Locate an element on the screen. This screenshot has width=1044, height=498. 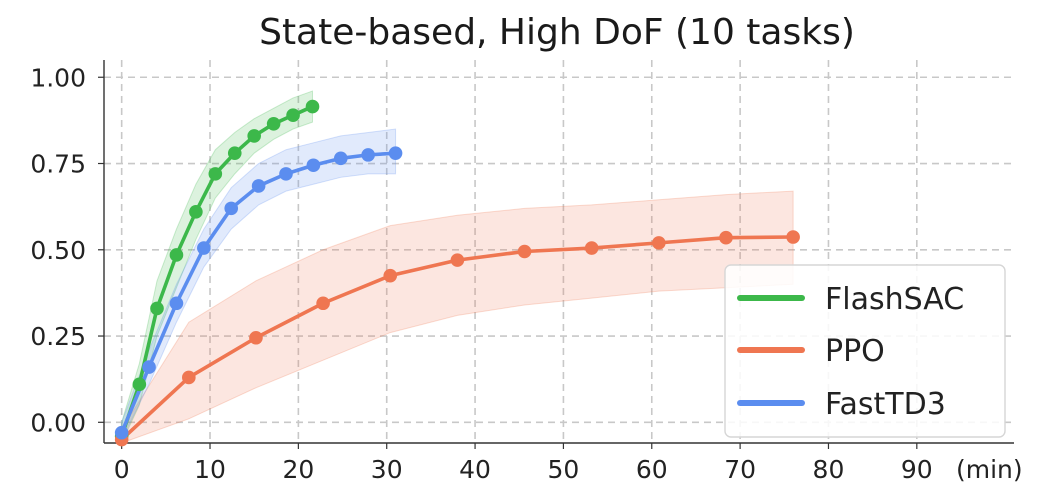
y-tick-label: 0.00 is located at coordinates (58, 422).